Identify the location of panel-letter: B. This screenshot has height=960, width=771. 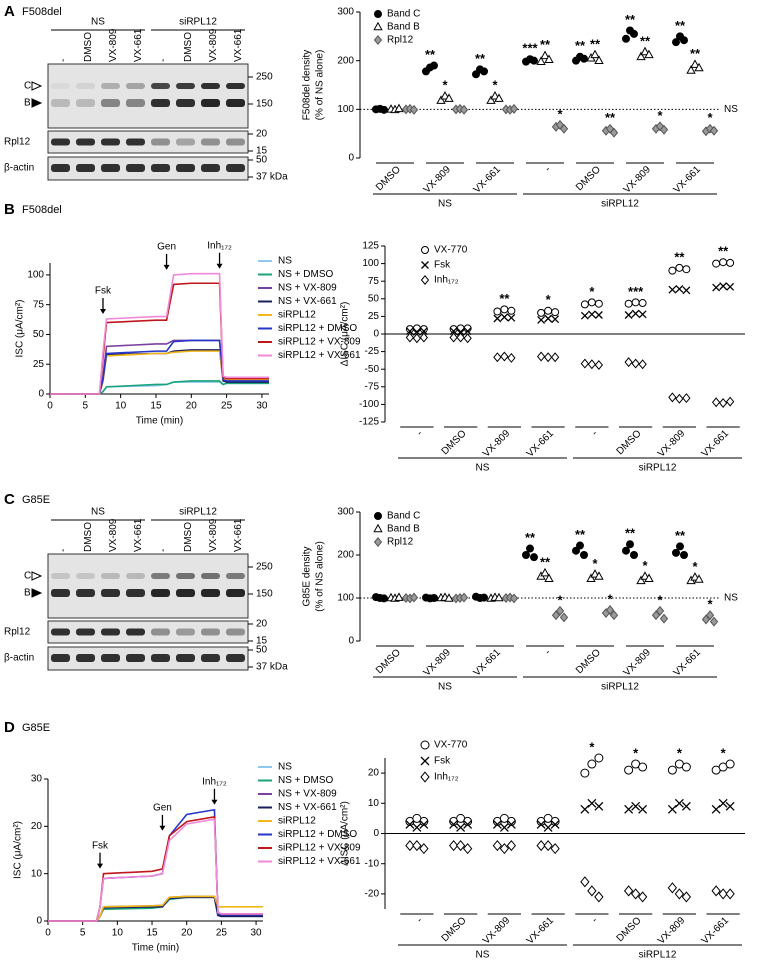
(9, 209).